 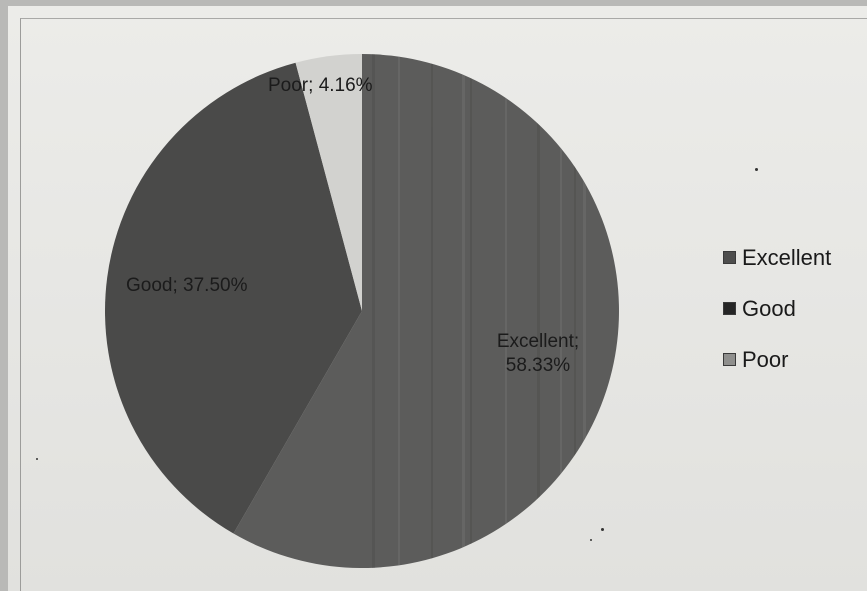 What do you see at coordinates (345, 85) in the screenshot?
I see `slice-label-poor-value: 4.16%` at bounding box center [345, 85].